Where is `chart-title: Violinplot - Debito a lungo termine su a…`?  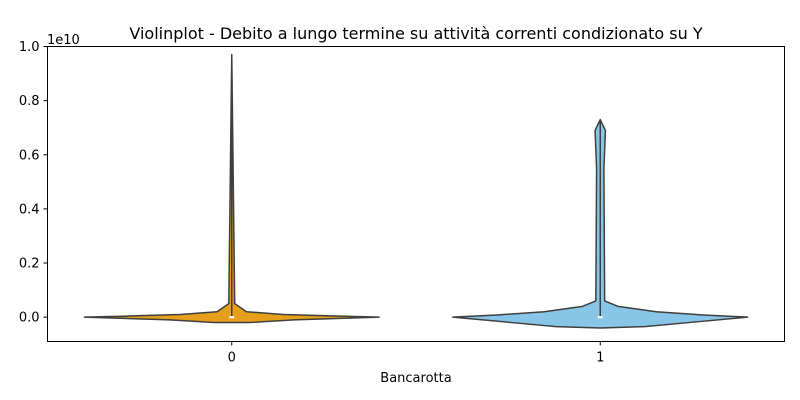 chart-title: Violinplot - Debito a lungo termine su a… is located at coordinates (416, 33).